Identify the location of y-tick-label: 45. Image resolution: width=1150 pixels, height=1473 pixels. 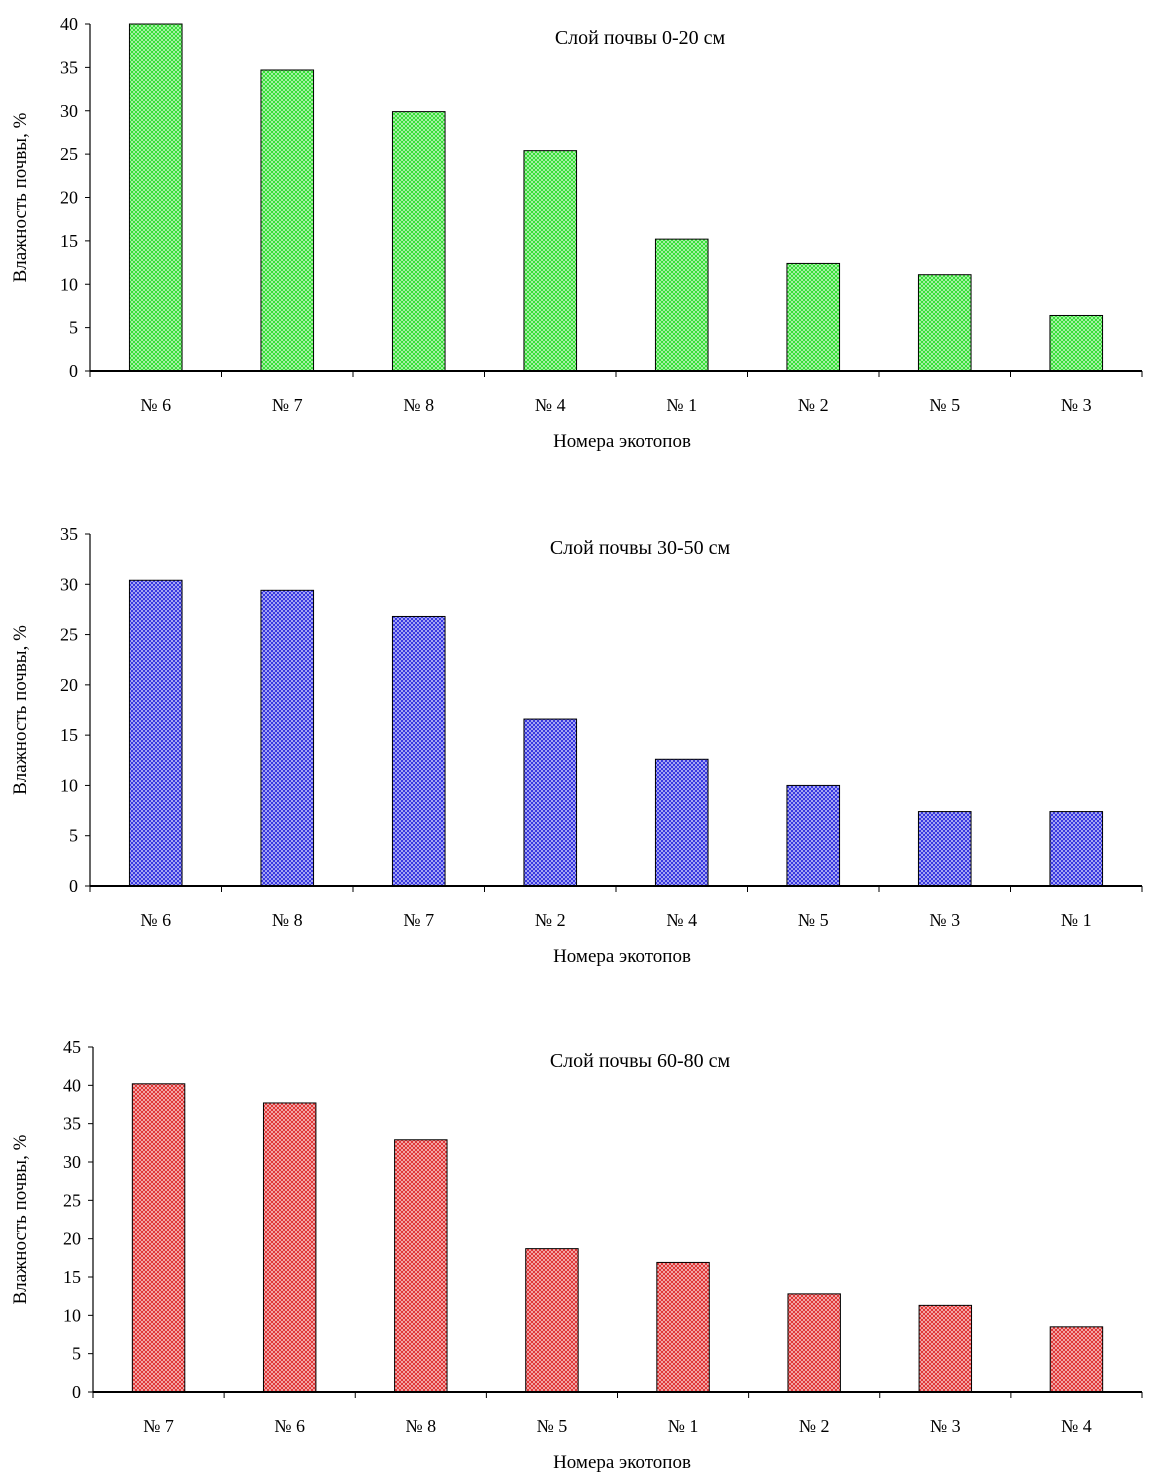
(72, 1047).